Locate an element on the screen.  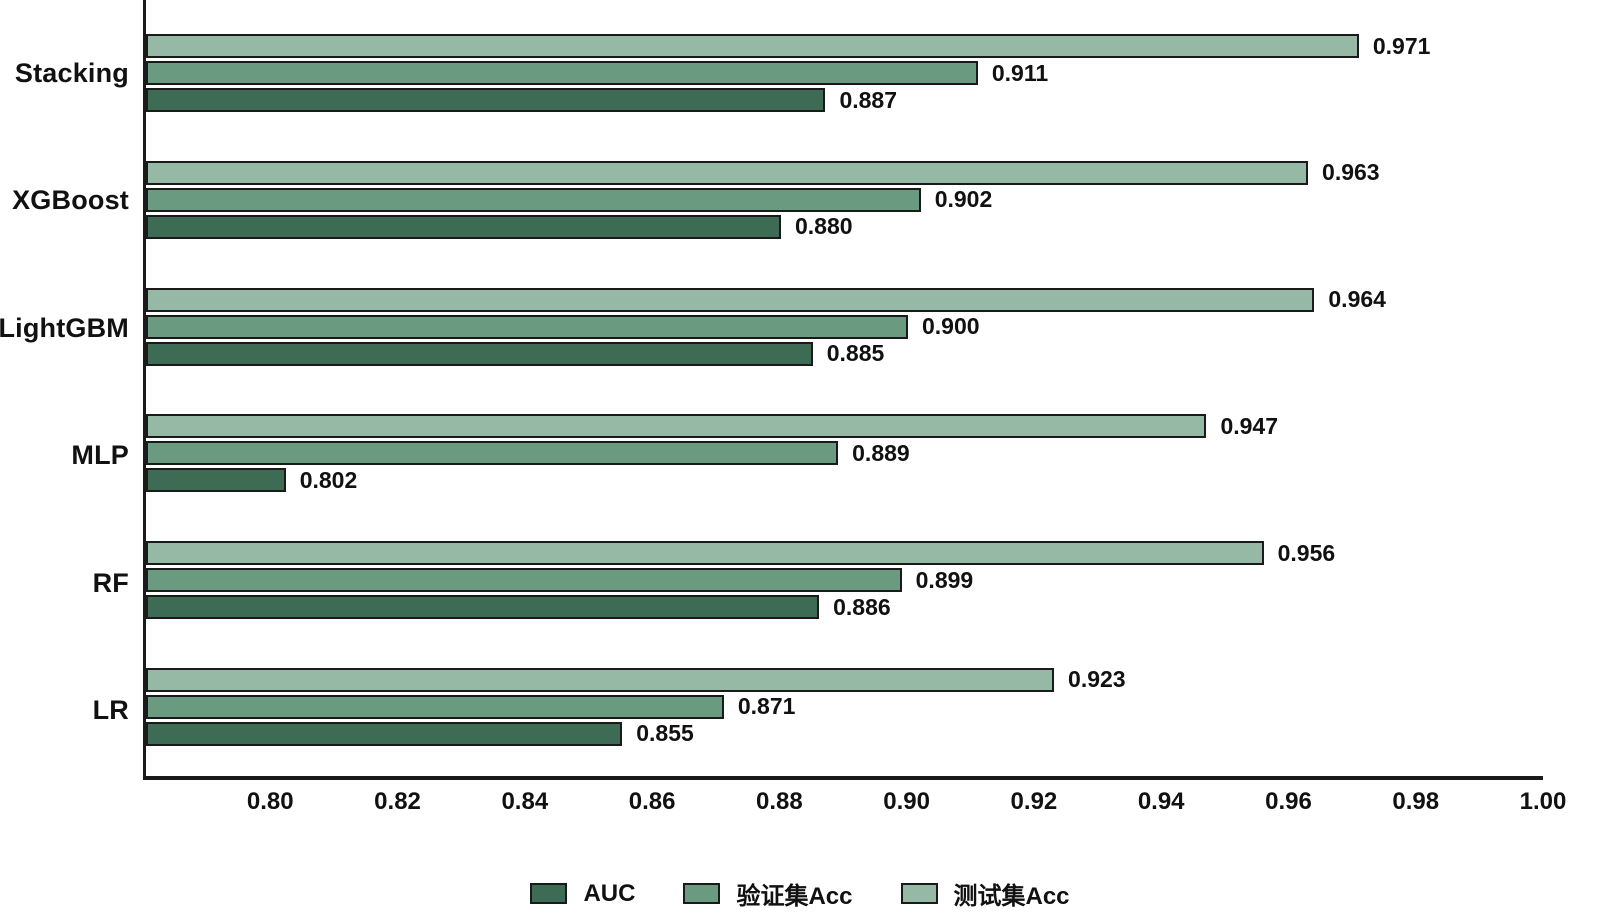
legend-item-validation-acc: 验证集Acc is located at coordinates (768, 893).